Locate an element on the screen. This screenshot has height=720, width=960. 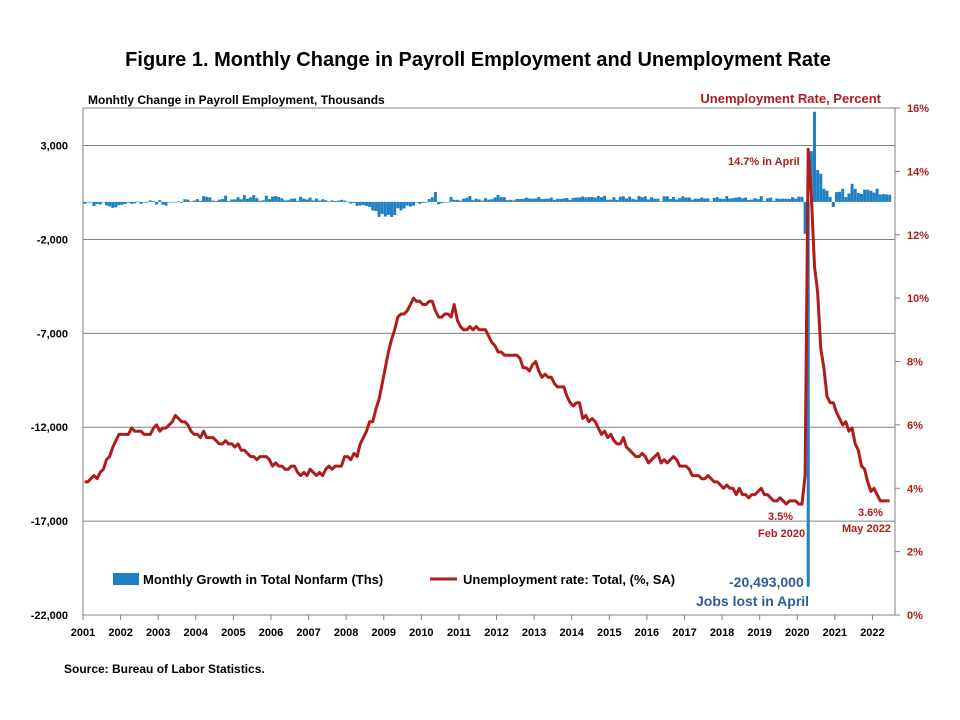
left-tick-label: -17,000 is located at coordinates (49, 522).